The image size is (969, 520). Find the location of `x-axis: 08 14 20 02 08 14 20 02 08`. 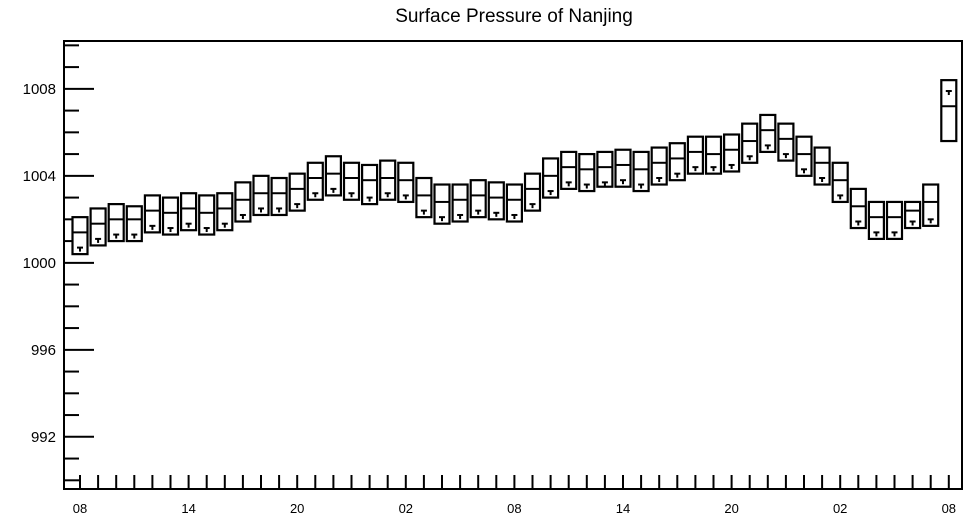

x-axis: 08 14 20 02 08 14 20 02 08 is located at coordinates (514, 495).